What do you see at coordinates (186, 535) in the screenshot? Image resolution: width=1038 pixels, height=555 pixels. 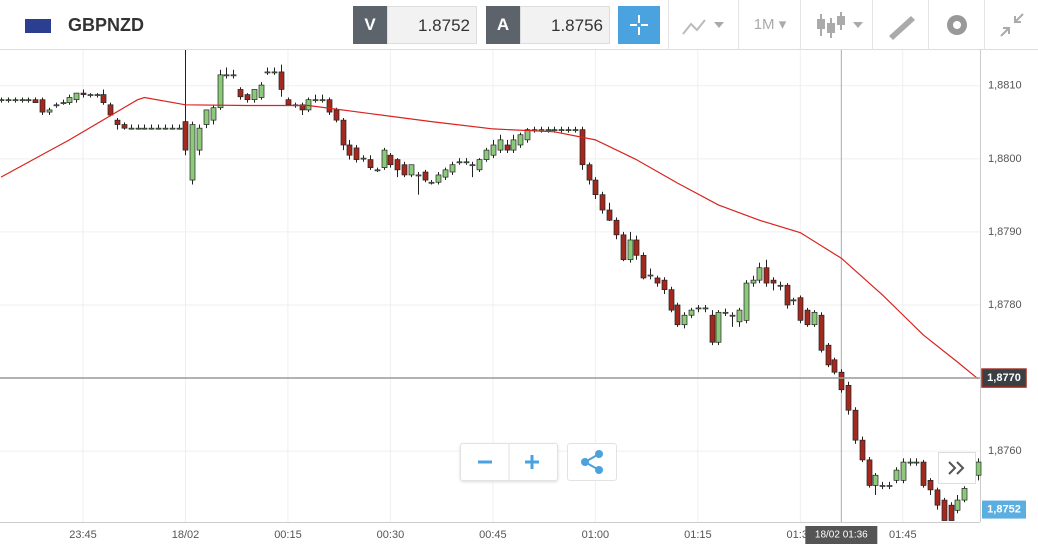 I see `x-tick-label: 18/02` at bounding box center [186, 535].